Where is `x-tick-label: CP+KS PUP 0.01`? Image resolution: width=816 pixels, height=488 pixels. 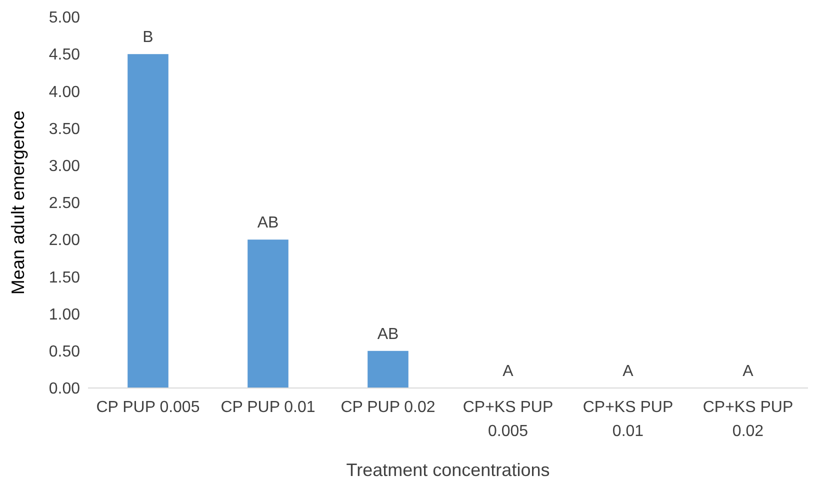 x-tick-label: CP+KS PUP 0.01 is located at coordinates (628, 419).